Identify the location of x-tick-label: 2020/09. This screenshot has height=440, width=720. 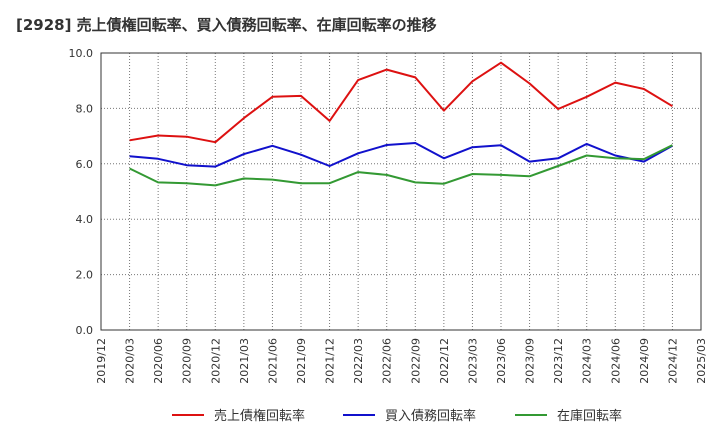
(187, 361).